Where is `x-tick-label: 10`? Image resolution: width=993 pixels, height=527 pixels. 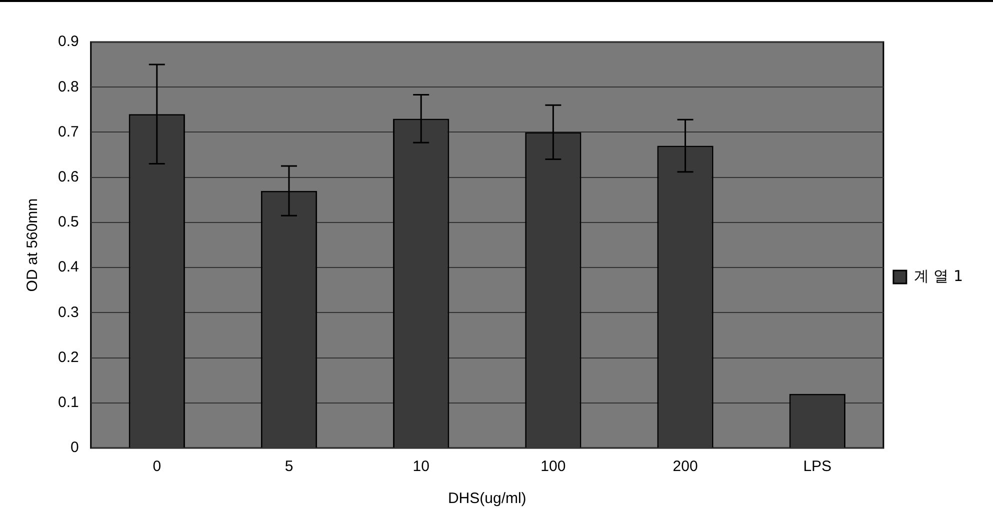
x-tick-label: 10 is located at coordinates (421, 467).